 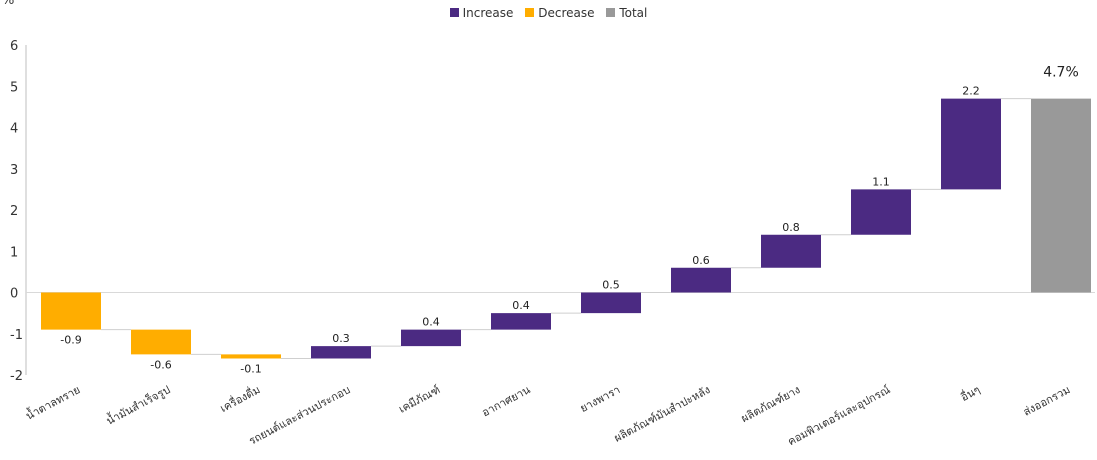 I want to click on y-axis-unit: %, so click(x=8, y=4).